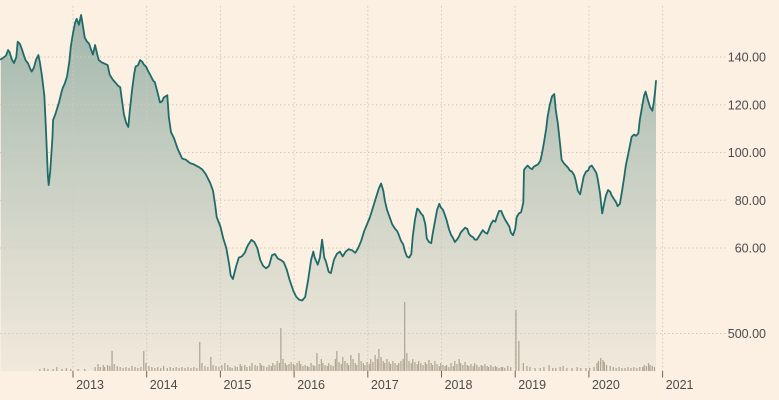 The height and width of the screenshot is (400, 779). What do you see at coordinates (237, 385) in the screenshot?
I see `x-axis-label-2015: 2015` at bounding box center [237, 385].